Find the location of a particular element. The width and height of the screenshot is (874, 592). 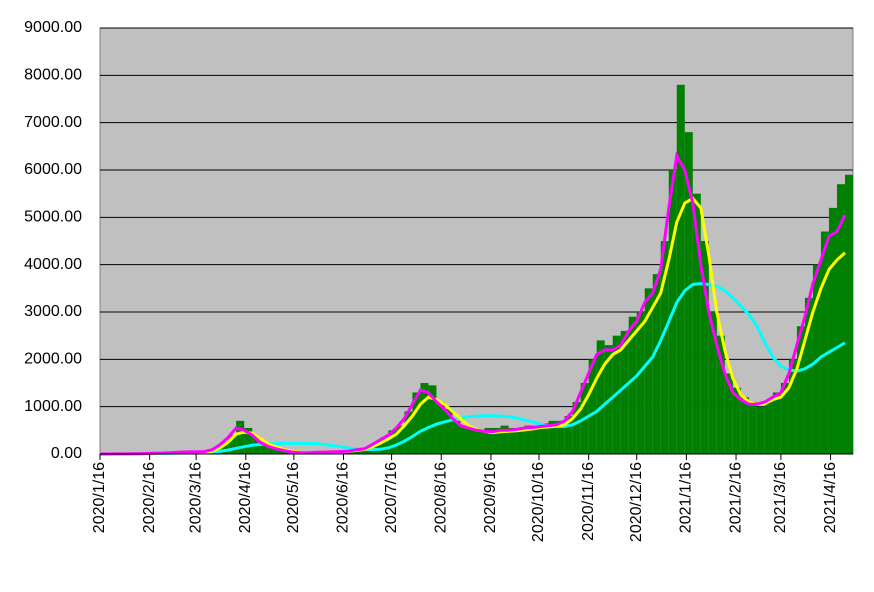

x-tick-label: 2020/9/16 is located at coordinates (490, 497).